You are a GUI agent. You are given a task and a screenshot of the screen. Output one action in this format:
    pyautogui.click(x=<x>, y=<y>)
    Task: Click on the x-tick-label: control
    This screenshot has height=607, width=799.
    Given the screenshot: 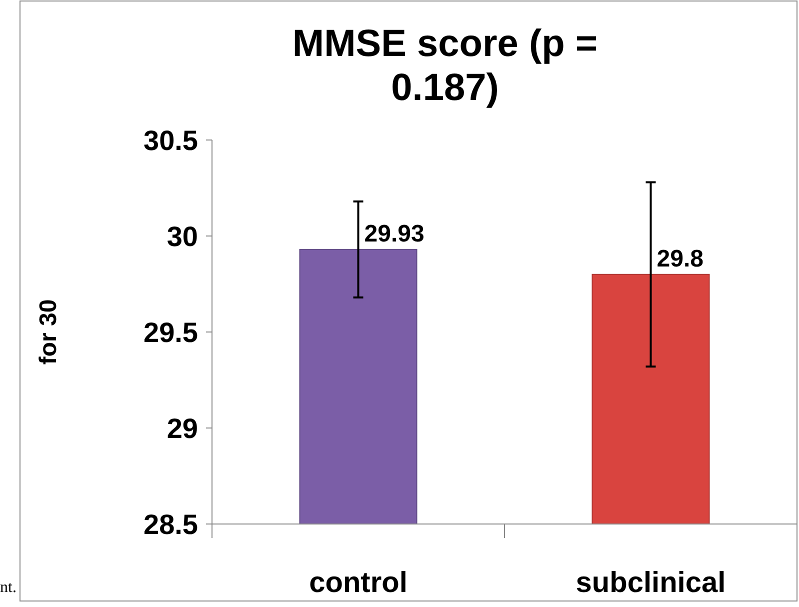 What is the action you would take?
    pyautogui.click(x=358, y=583)
    